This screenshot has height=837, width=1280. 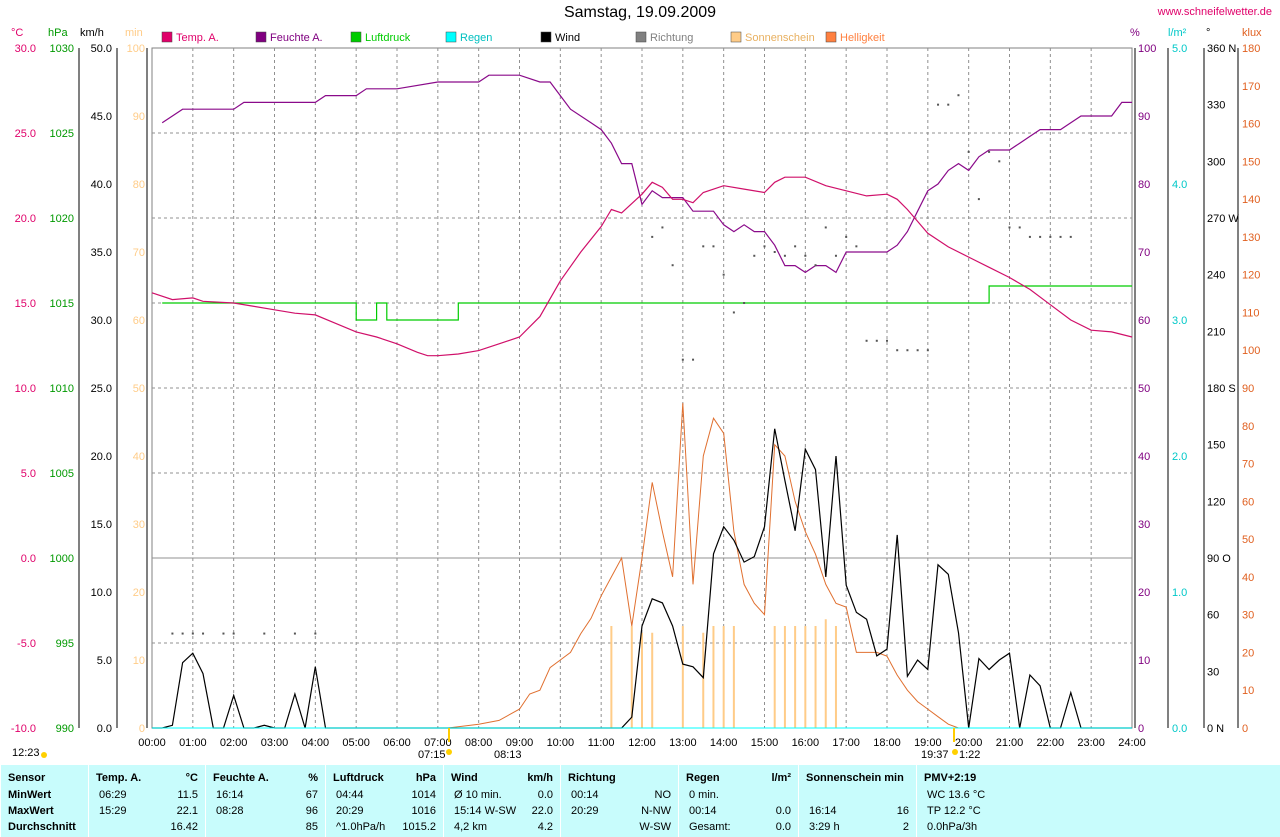 What do you see at coordinates (1216, 502) in the screenshot?
I see `direction-axis-tick: 120` at bounding box center [1216, 502].